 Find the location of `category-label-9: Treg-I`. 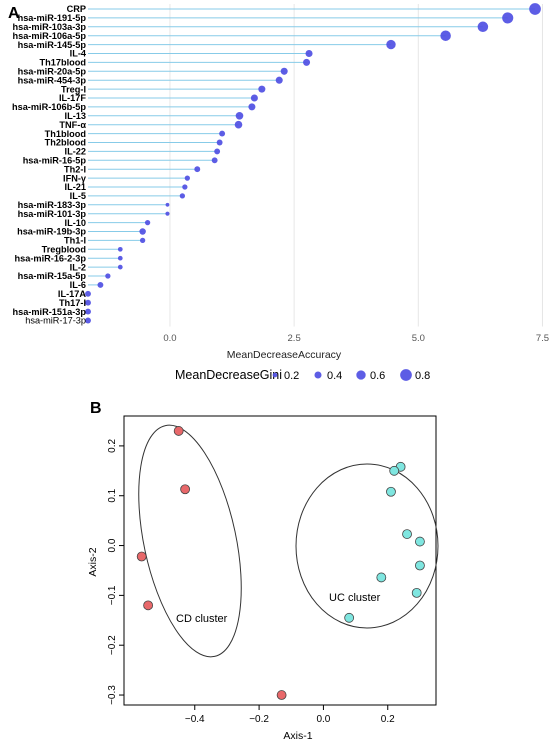

category-label-9: Treg-I is located at coordinates (73, 89).